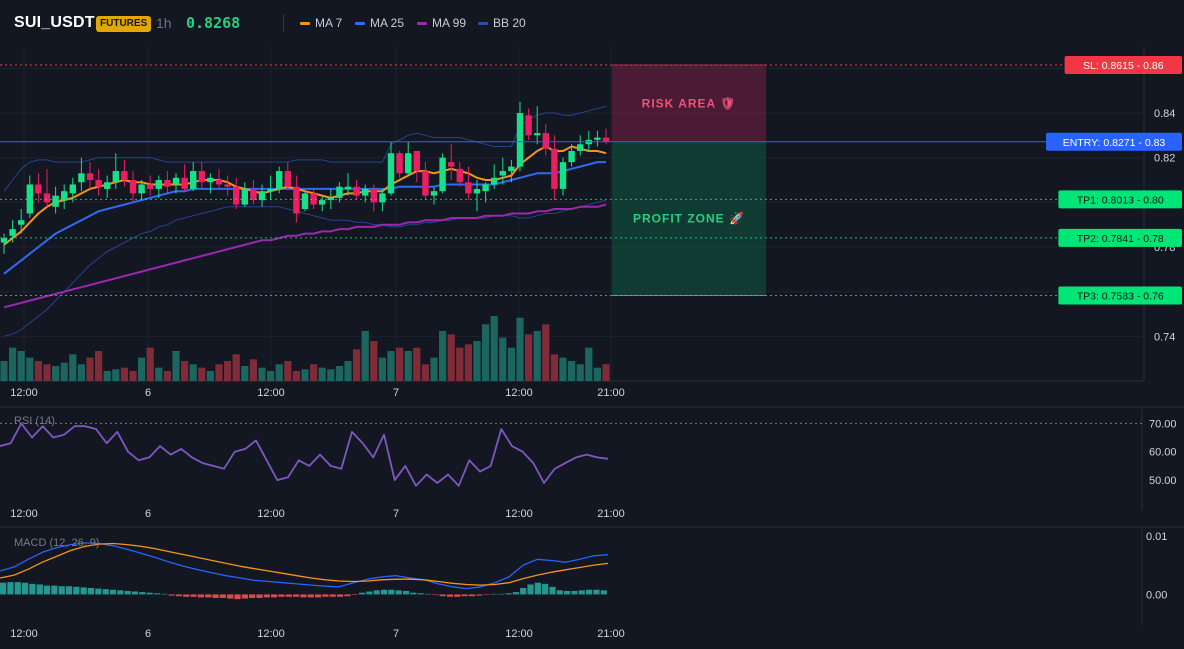 The height and width of the screenshot is (649, 1184). I want to click on bb-lower-line, so click(305, 268).